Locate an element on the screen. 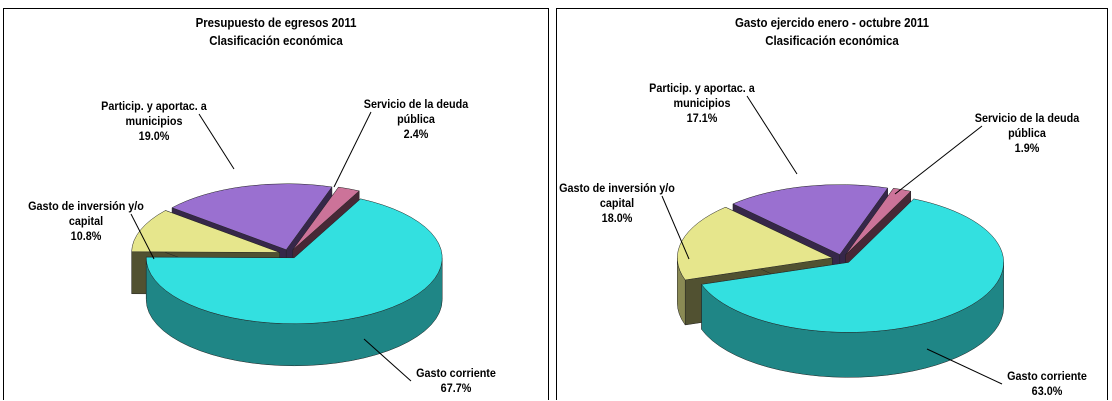 The height and width of the screenshot is (401, 1112). data-label: Servicio de la deuda pública 1.9% is located at coordinates (1027, 133).